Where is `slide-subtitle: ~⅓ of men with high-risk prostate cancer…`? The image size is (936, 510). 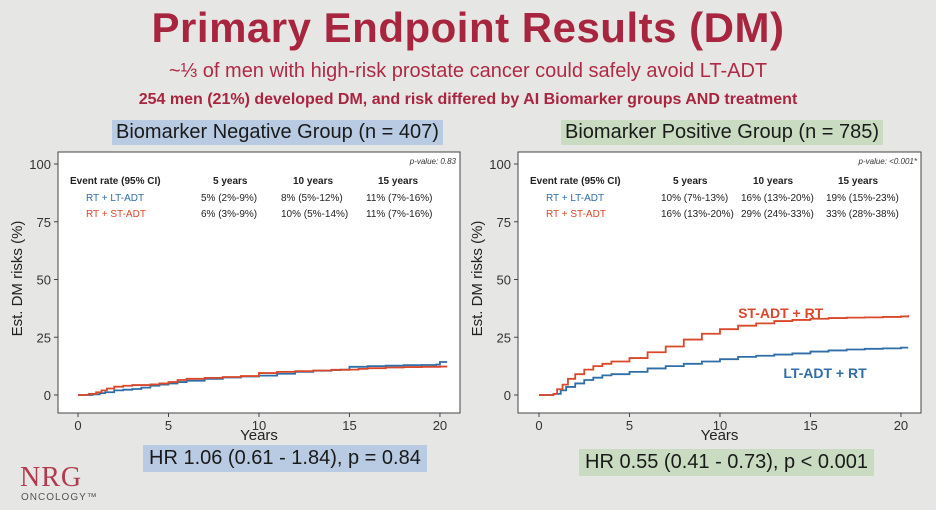
slide-subtitle: ~⅓ of men with high-risk prostate cancer… is located at coordinates (468, 71).